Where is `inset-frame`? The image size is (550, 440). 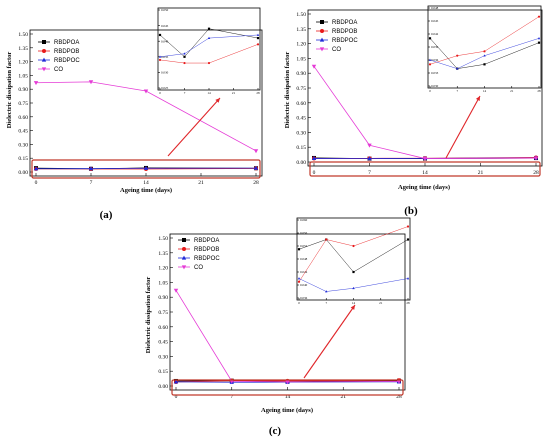
inset-frame is located at coordinates (484, 47).